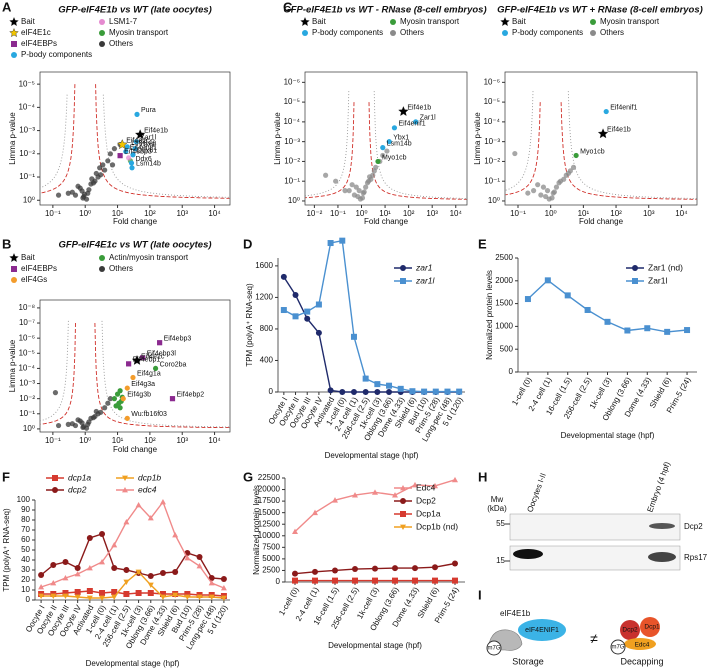  I want to click on protein-label: Edc4, so click(642, 645).